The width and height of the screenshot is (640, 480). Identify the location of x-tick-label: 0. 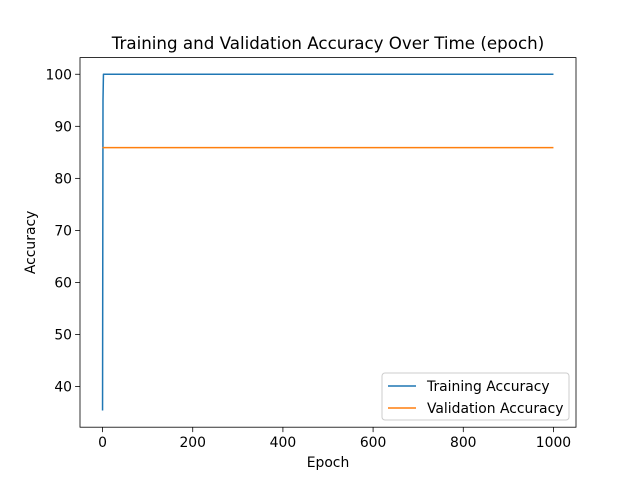
(102, 443).